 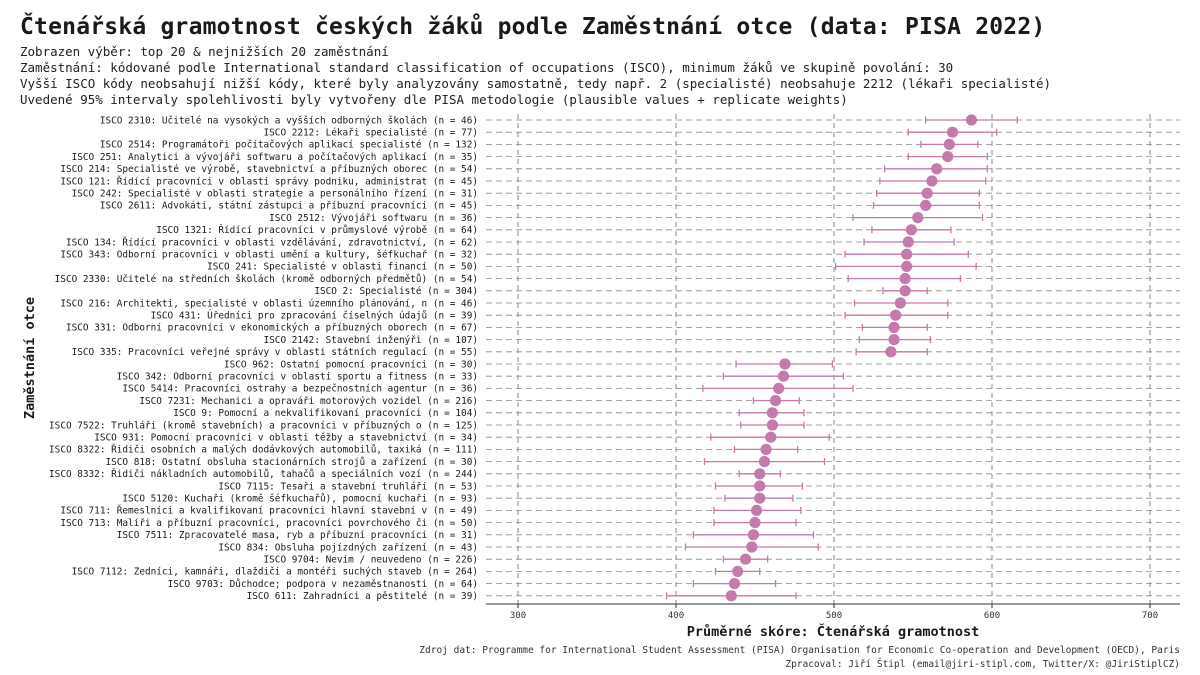 I want to click on y-axis-title: Zaměstnání otce, so click(x=30, y=358).